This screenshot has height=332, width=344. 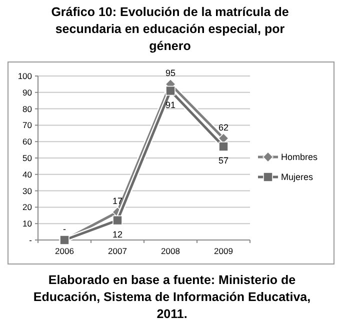 I want to click on data-label: 57, so click(x=223, y=161).